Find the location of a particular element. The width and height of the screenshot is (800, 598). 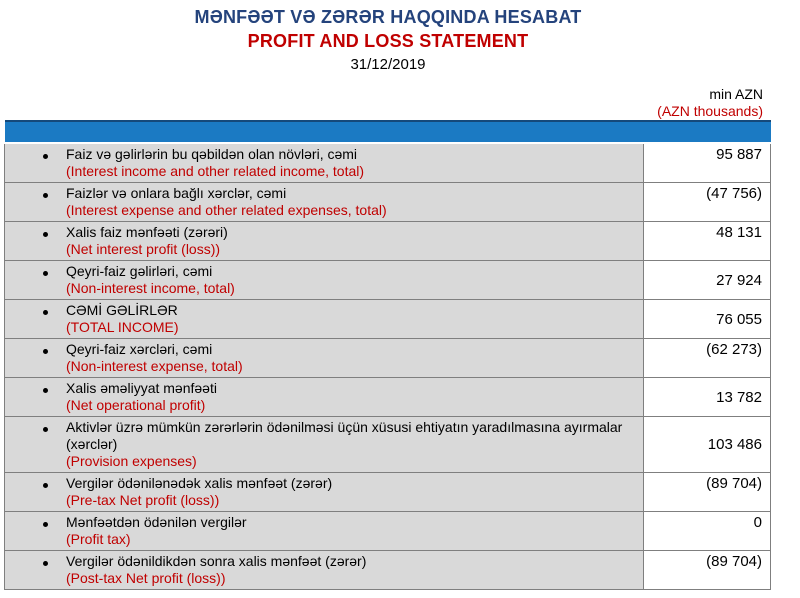

row-value: (62 273) is located at coordinates (707, 358).